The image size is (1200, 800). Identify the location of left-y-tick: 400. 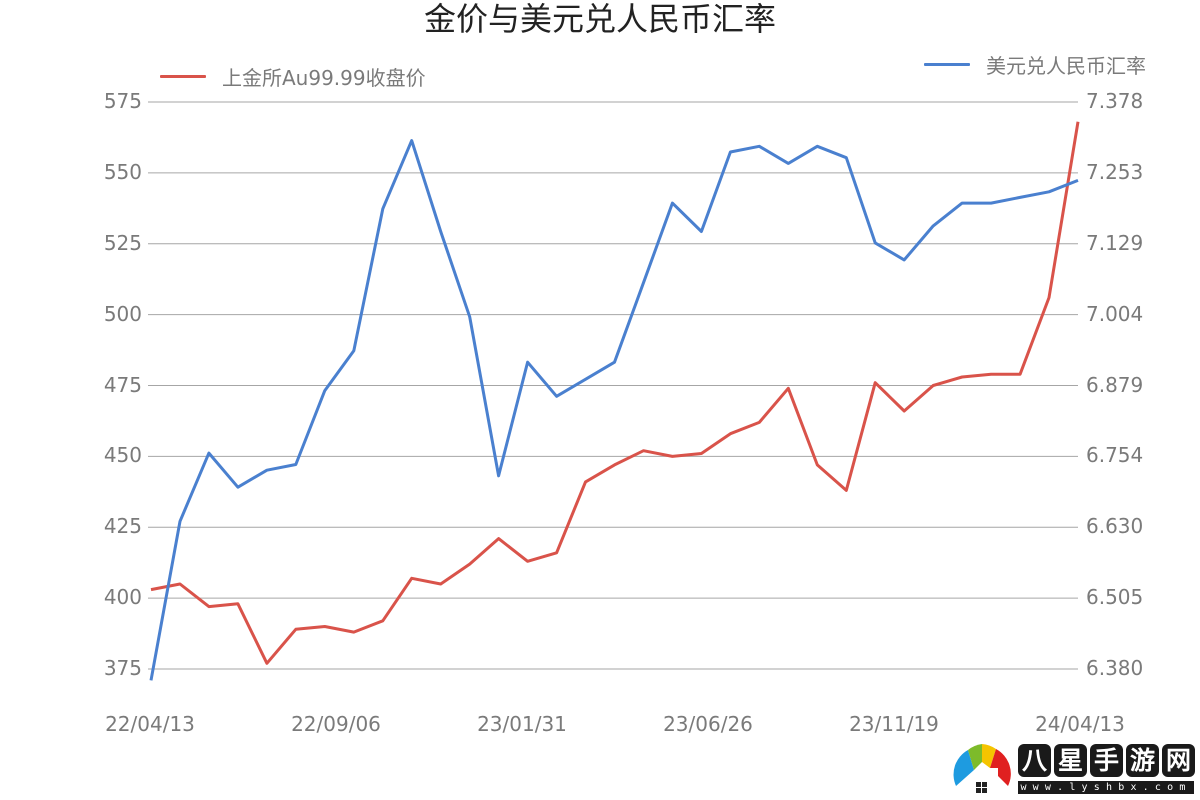
(122, 597).